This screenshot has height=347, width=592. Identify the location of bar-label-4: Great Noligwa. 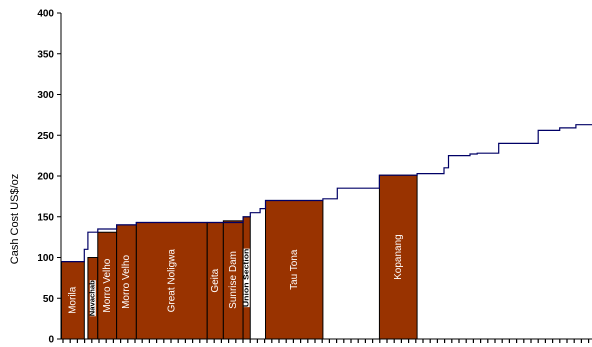
(171, 281).